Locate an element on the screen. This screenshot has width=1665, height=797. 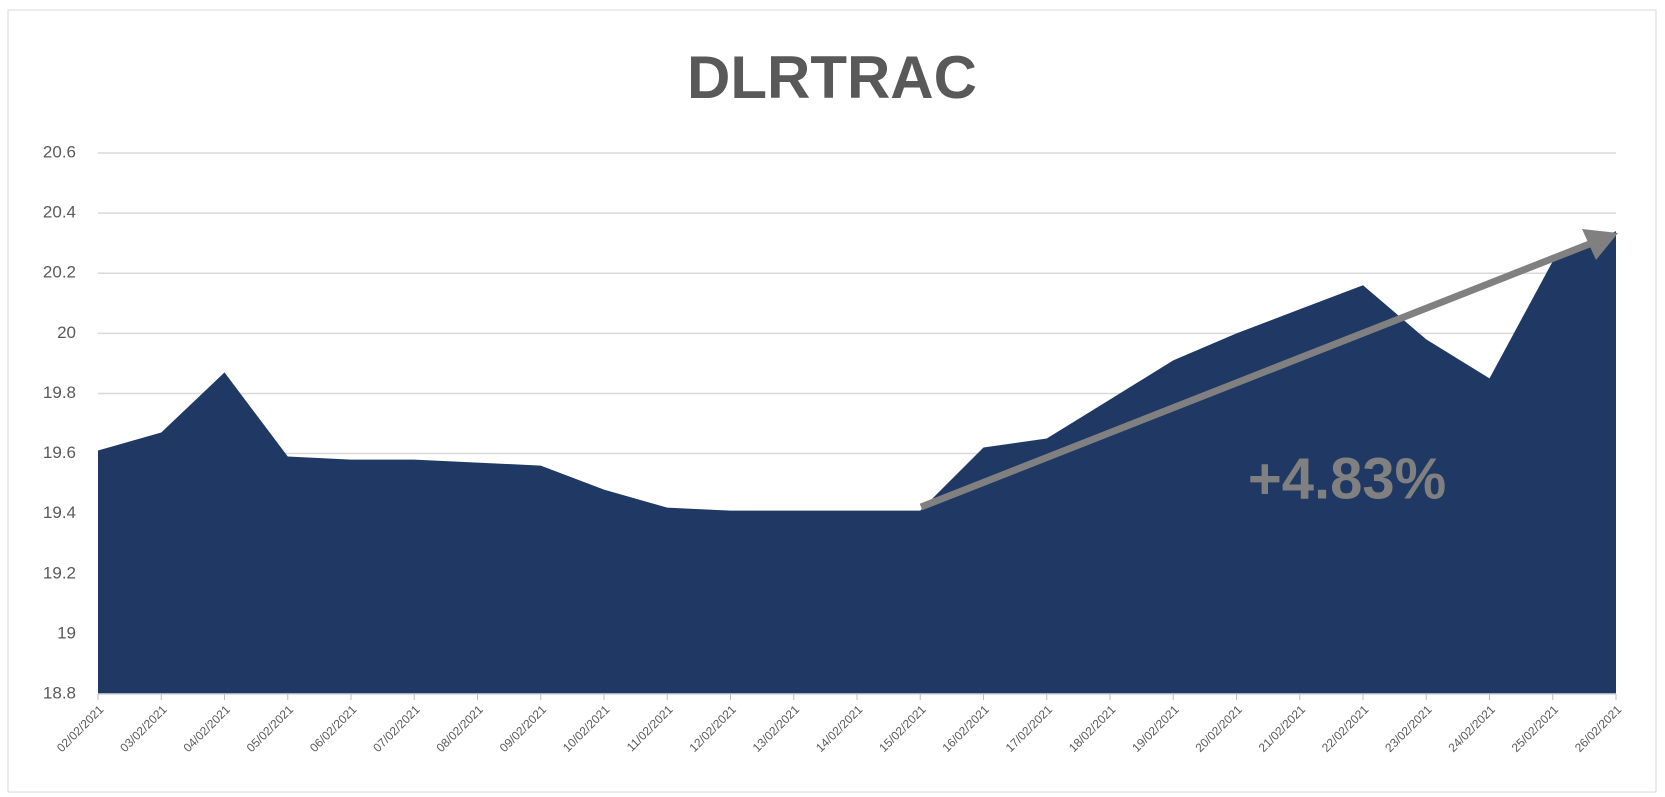
y-tick-label: 19.4 is located at coordinates (59, 512).